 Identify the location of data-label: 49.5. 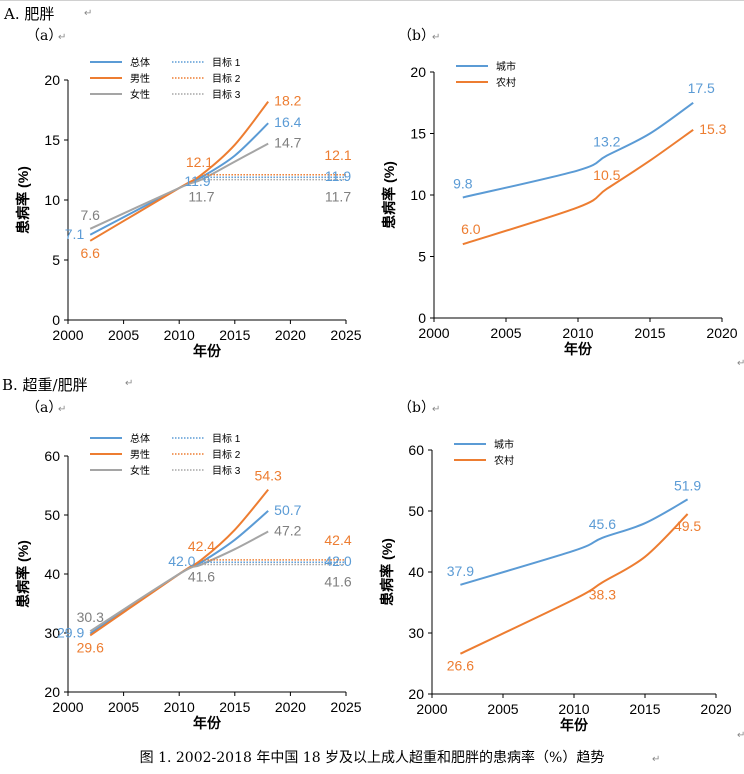
(687, 526).